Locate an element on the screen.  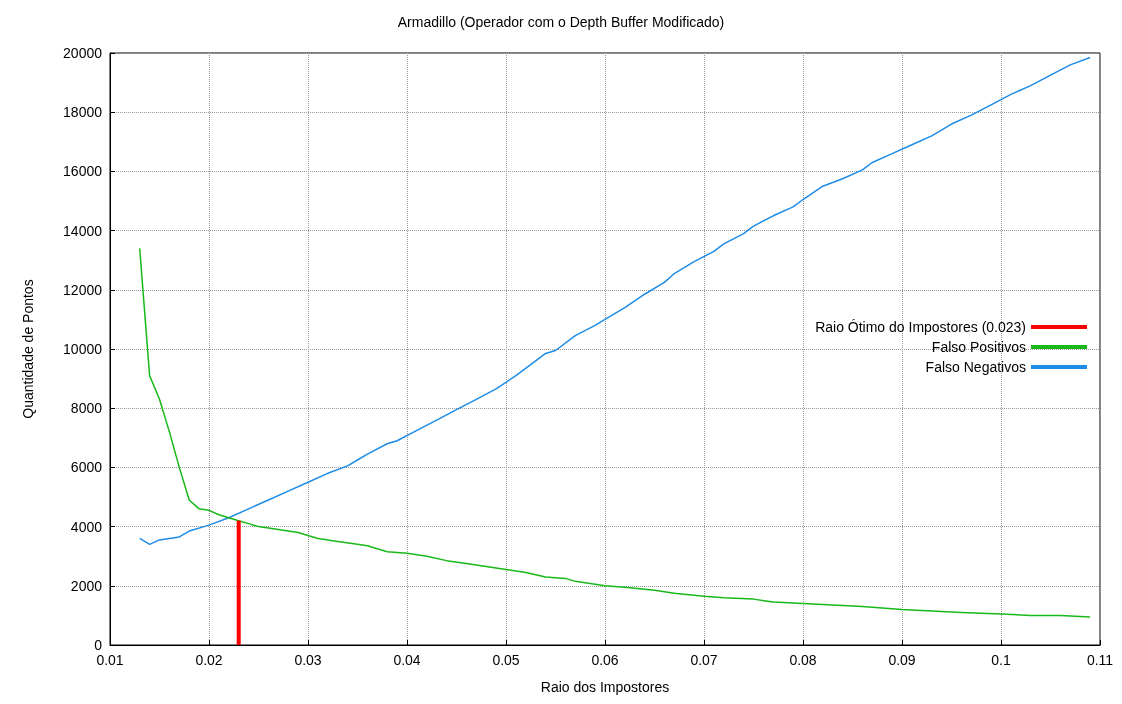
x-tick-label: 0.04 is located at coordinates (407, 660).